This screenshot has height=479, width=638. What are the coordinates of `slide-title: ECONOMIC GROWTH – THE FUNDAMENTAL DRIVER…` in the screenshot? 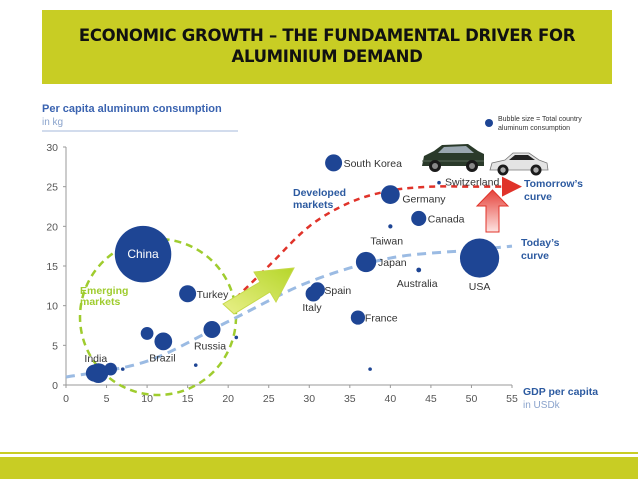 It's located at (327, 46).